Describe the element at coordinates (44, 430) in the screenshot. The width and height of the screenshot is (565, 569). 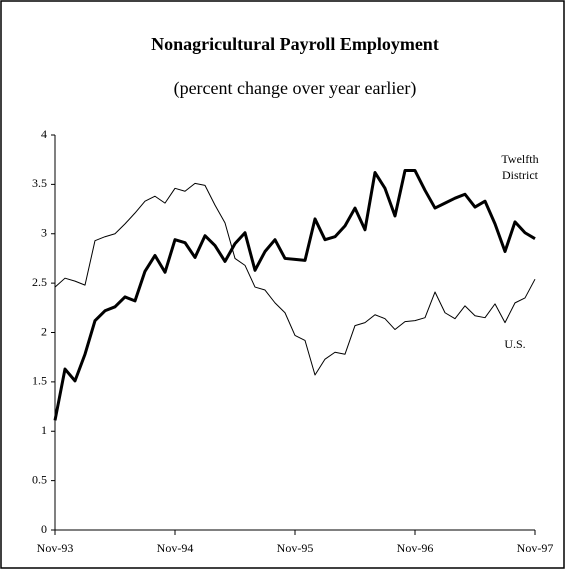
I see `y-tick-label: 1` at that location.